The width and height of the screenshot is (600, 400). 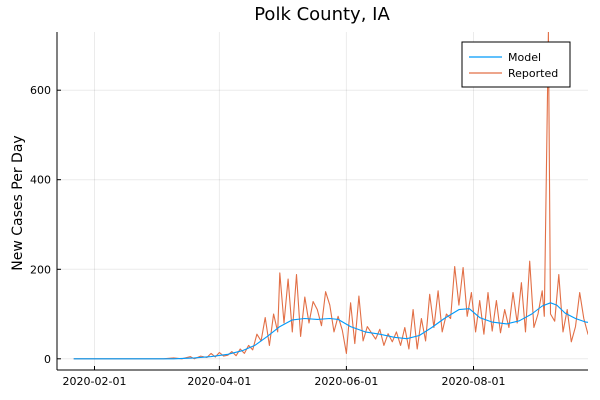 I want to click on y-tick-label: 200, so click(x=40, y=269).